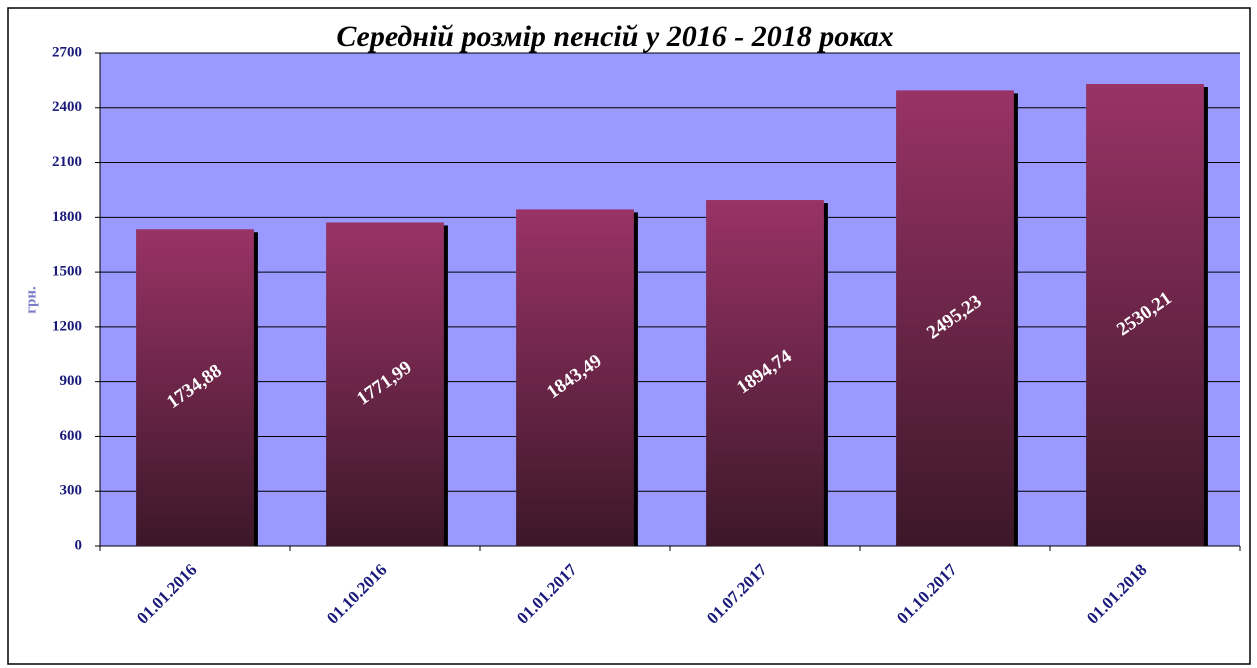 This screenshot has height=668, width=1257. What do you see at coordinates (67, 107) in the screenshot?
I see `y-tick-label: 2400` at bounding box center [67, 107].